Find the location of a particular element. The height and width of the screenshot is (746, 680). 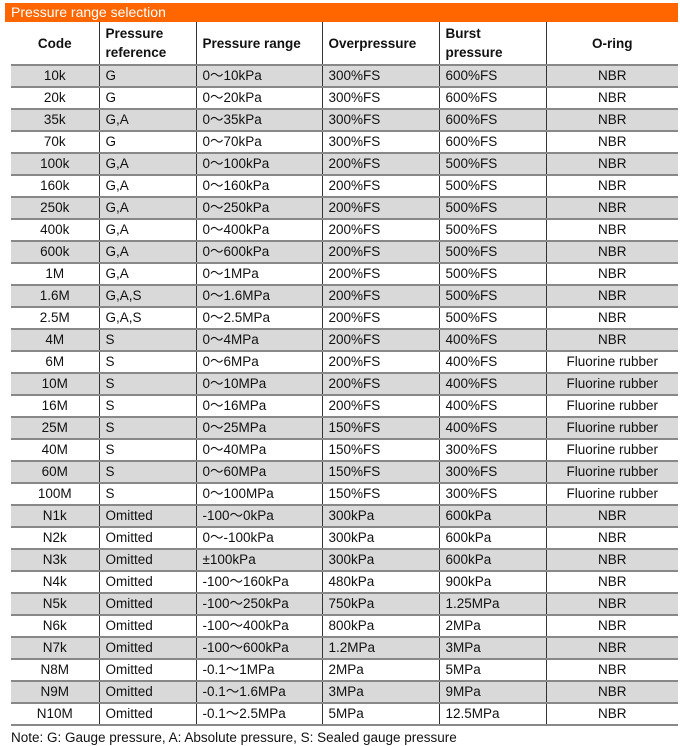

cell-pressure-range: -0.1～2.5MPa is located at coordinates (258, 714).